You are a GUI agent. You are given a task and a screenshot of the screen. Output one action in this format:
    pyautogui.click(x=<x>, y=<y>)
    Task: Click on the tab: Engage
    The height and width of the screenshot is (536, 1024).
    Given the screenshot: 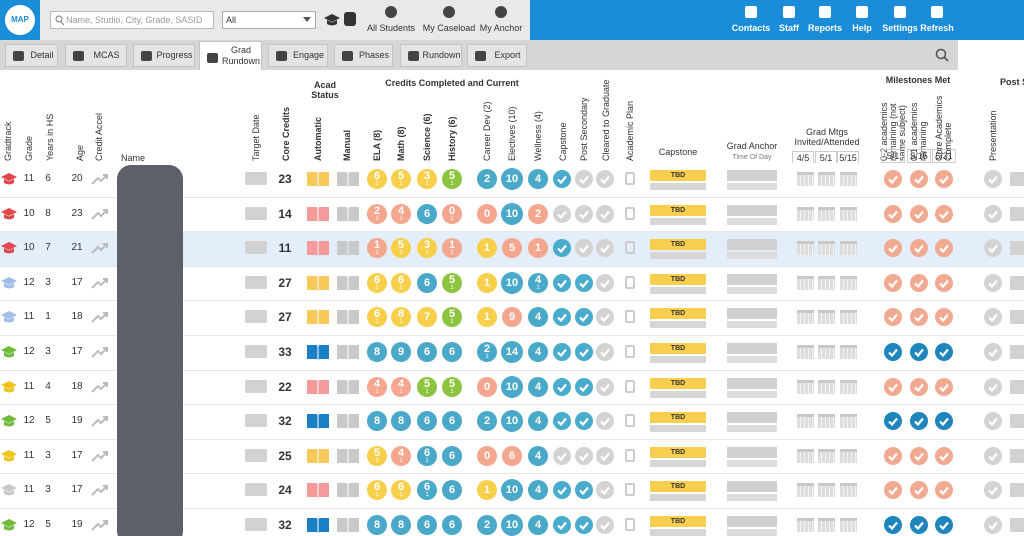 What is the action you would take?
    pyautogui.click(x=298, y=55)
    